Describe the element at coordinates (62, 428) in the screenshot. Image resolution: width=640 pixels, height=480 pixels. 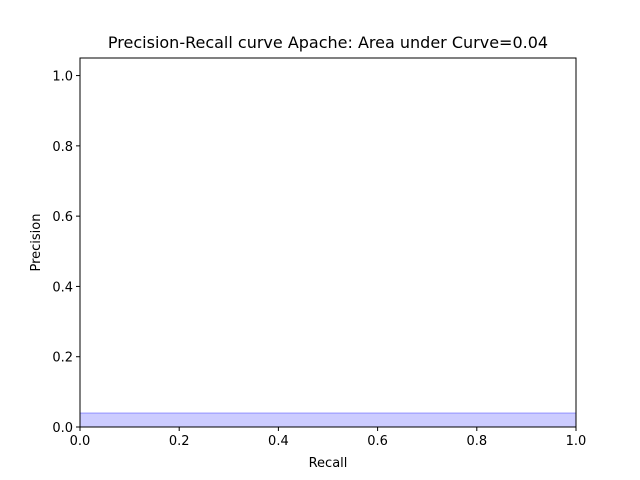
I see `y-tick-label: 0.0` at that location.